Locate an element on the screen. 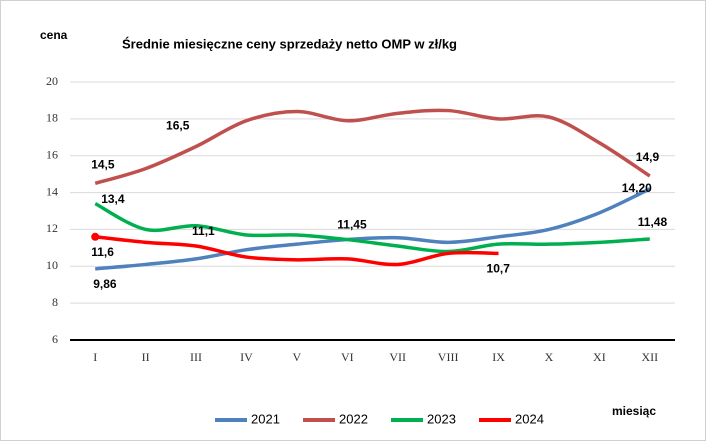 This screenshot has height=441, width=706. x-tick-label: VII is located at coordinates (397, 357).